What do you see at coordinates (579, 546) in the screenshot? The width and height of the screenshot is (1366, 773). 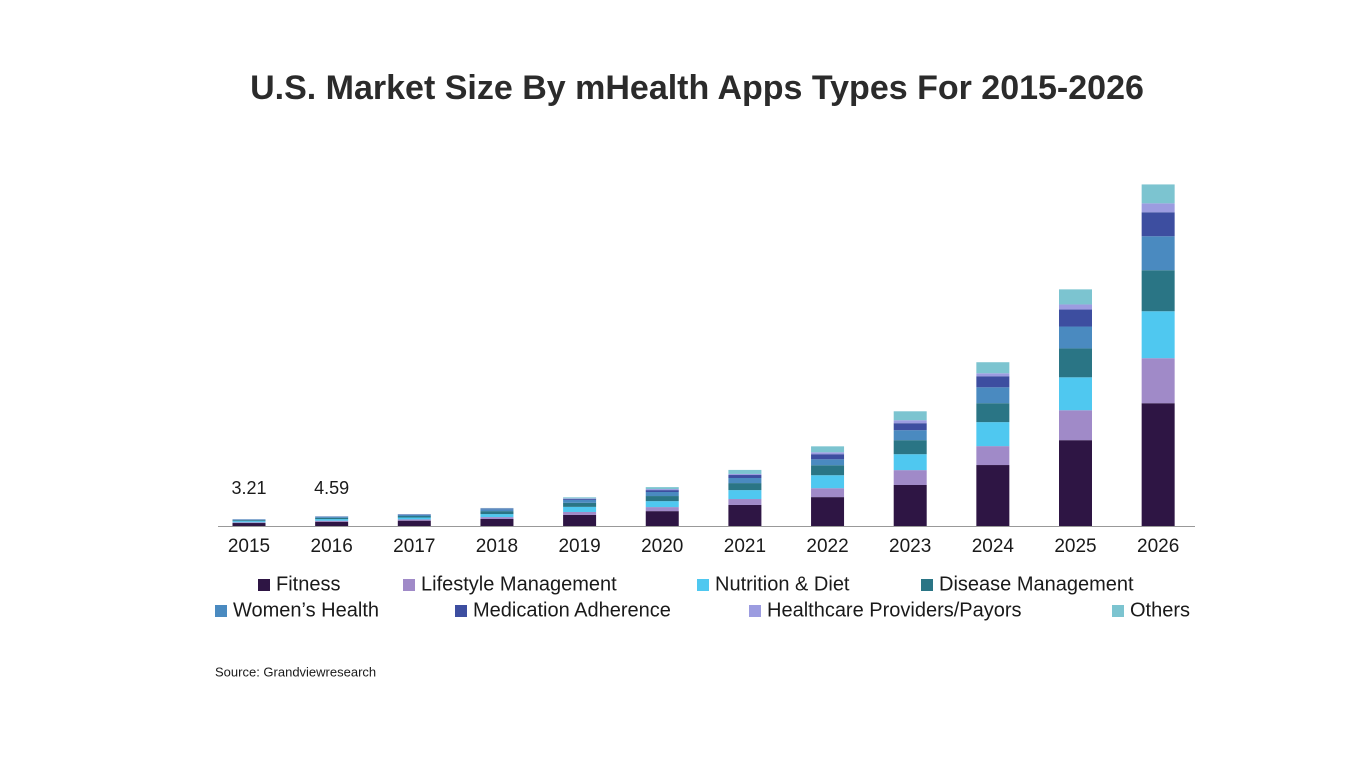 I see `x-tick-label: 2019` at bounding box center [579, 546].